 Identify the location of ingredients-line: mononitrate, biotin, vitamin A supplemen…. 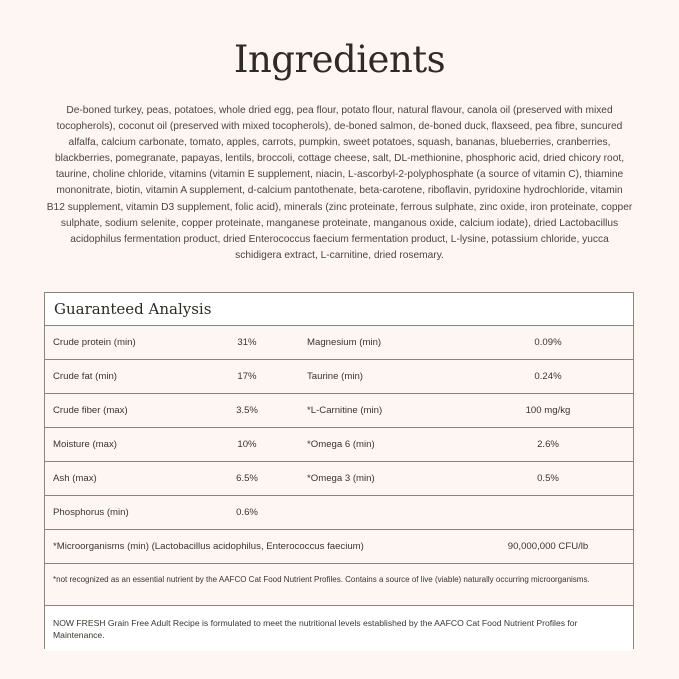
(339, 191).